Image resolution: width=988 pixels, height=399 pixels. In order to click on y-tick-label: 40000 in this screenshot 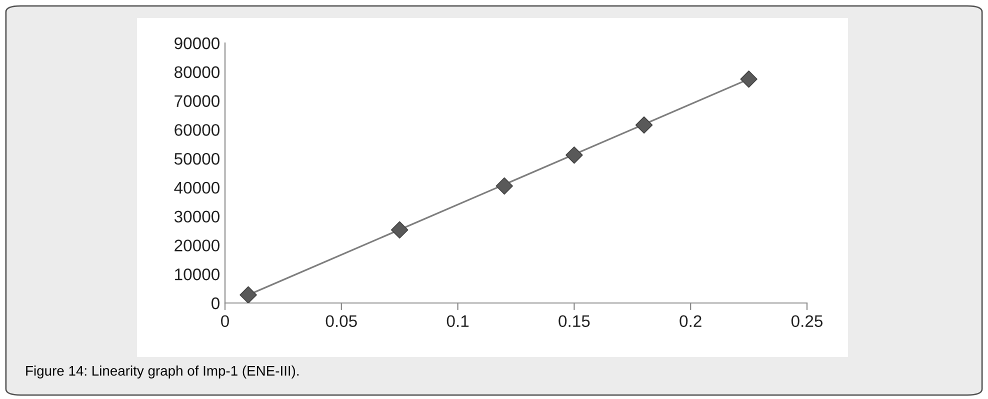, I will do `click(197, 188)`.